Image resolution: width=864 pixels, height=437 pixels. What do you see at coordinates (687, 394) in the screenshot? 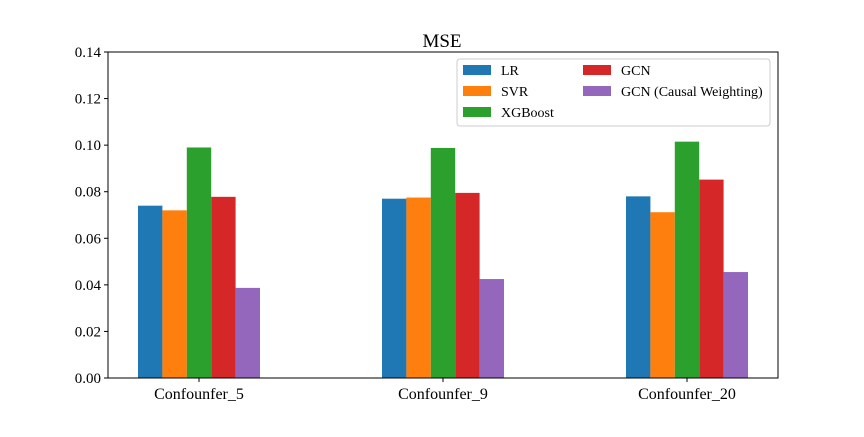
I see `x-tick-label: Confounfer_20` at bounding box center [687, 394].